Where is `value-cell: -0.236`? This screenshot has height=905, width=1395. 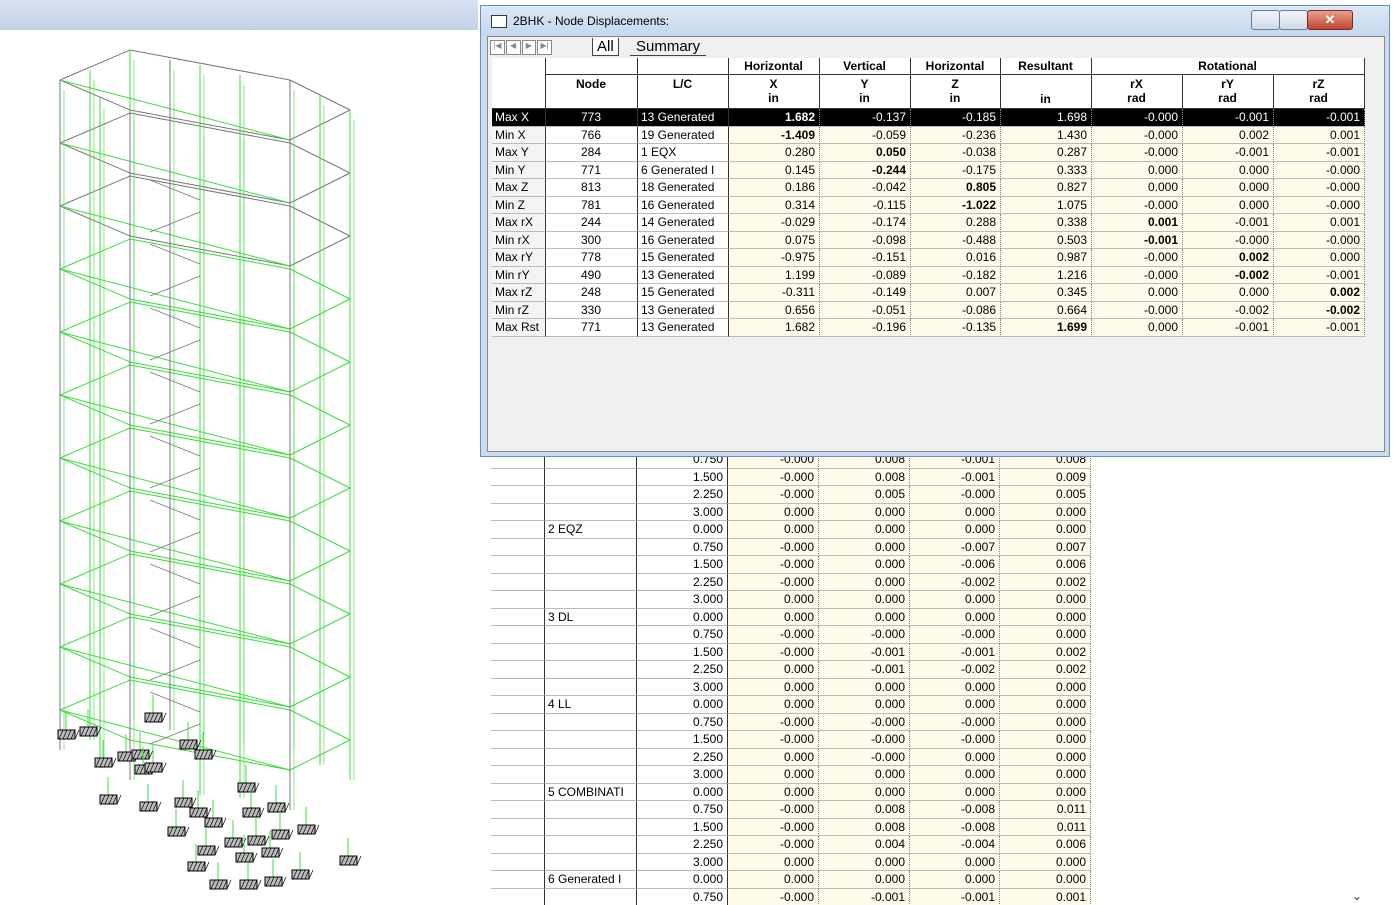 value-cell: -0.236 is located at coordinates (956, 135).